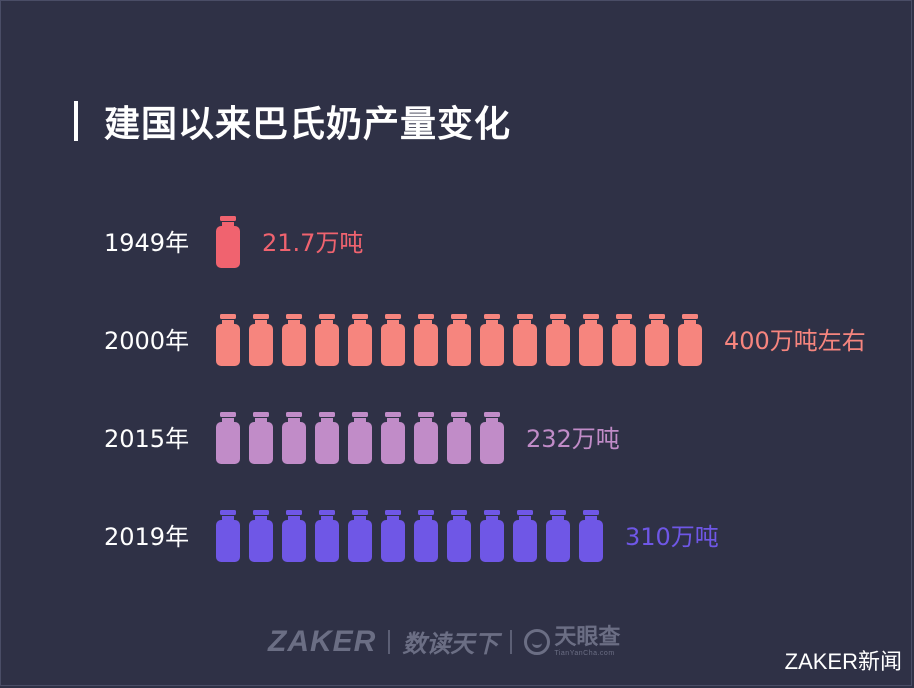  What do you see at coordinates (146, 537) in the screenshot?
I see `category-label: 2019年` at bounding box center [146, 537].